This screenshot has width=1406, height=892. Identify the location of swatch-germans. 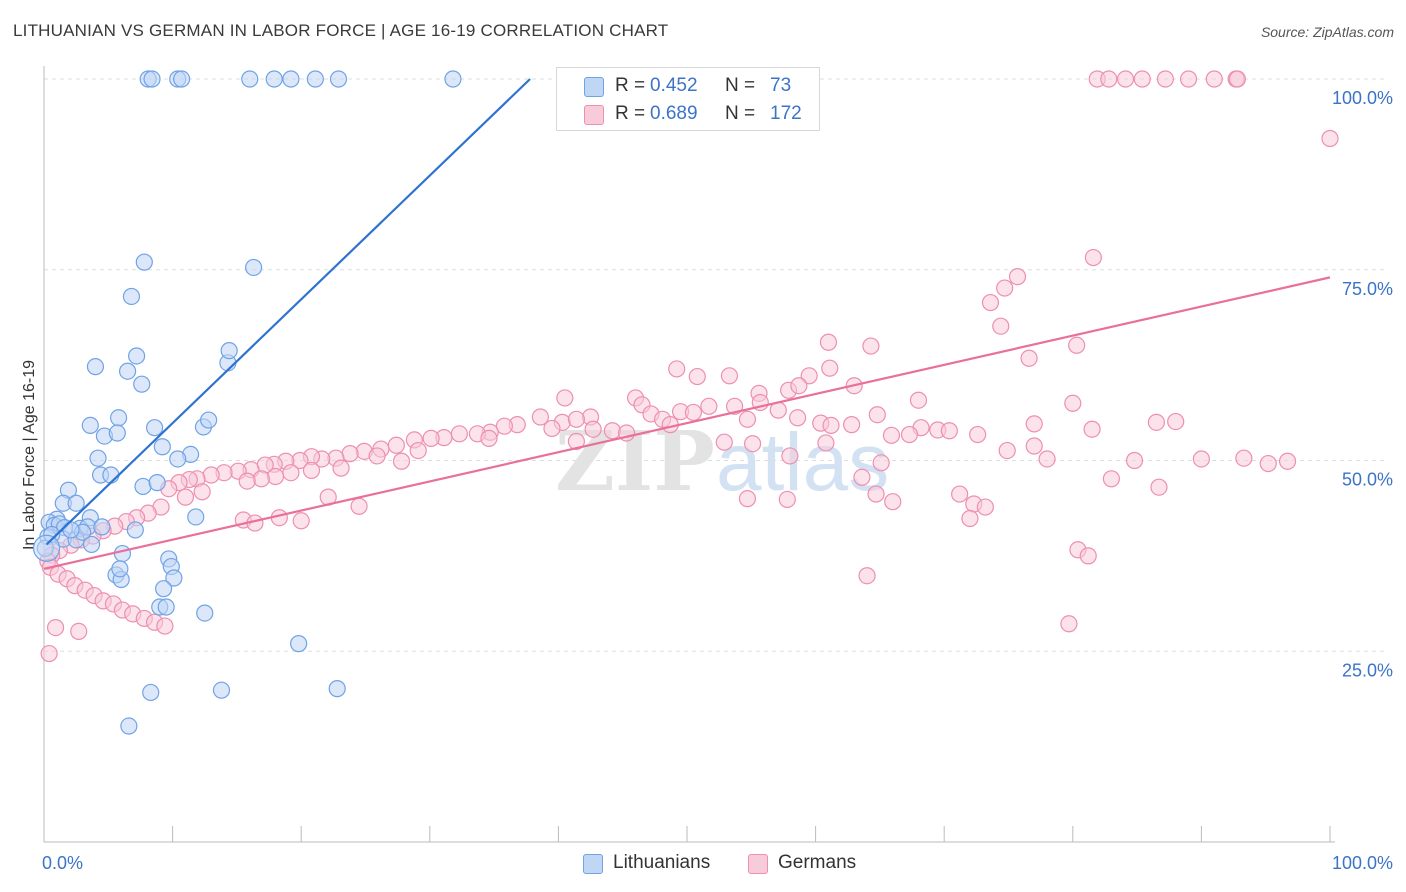
(594, 115).